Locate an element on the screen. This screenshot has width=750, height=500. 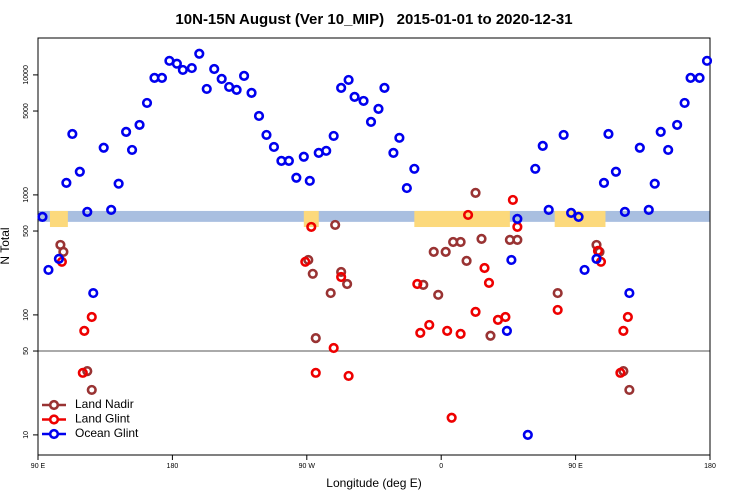
x-axis-label: Longitude (deg E) is located at coordinates (373, 483).